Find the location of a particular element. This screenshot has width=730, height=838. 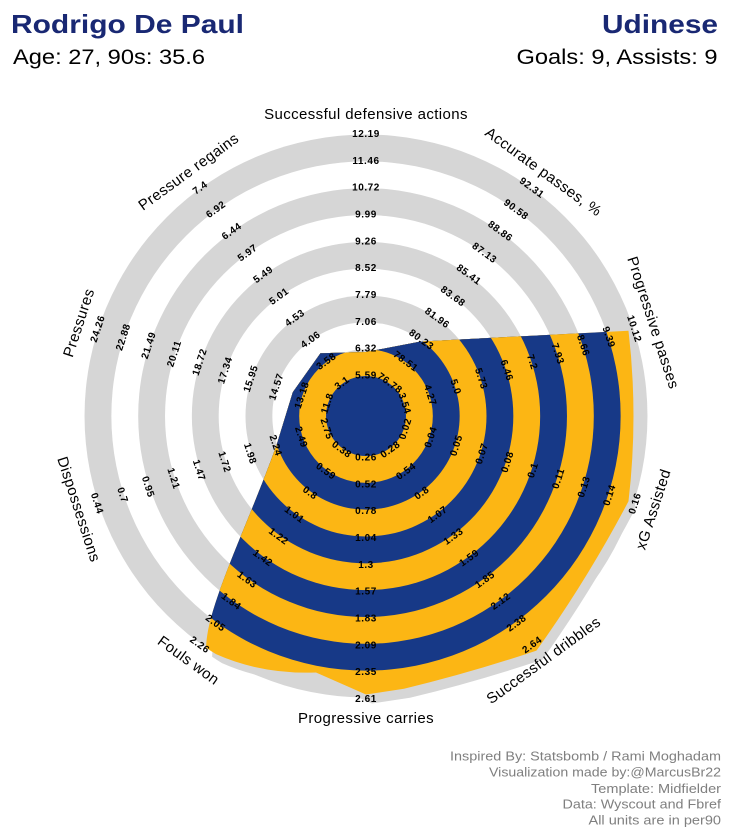

svg-text: 6.32 is located at coordinates (366, 349).